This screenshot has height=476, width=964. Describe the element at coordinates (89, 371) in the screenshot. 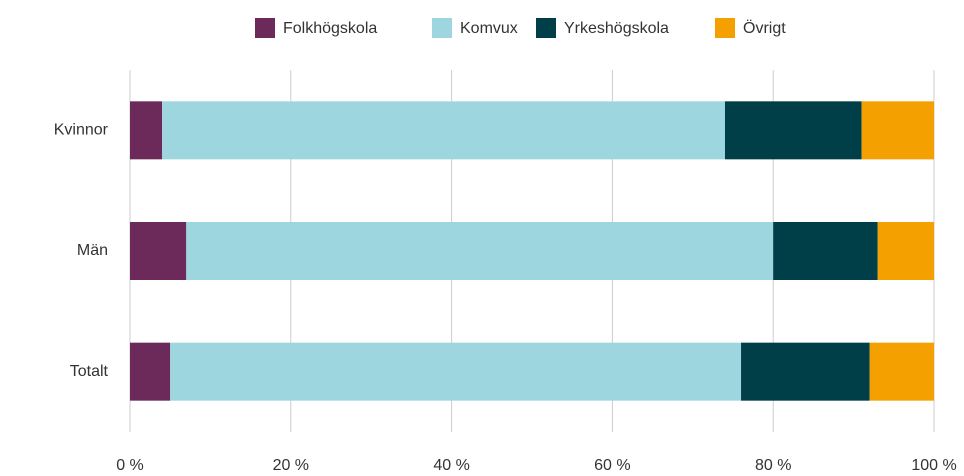

I see `y-tick-label: Totalt` at that location.